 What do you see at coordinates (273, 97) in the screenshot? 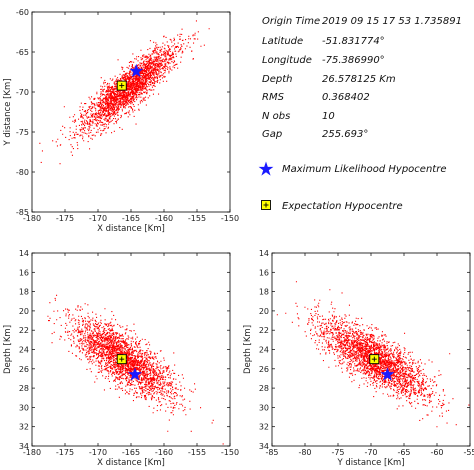
I see `info-label-rms: RMS` at bounding box center [273, 97].